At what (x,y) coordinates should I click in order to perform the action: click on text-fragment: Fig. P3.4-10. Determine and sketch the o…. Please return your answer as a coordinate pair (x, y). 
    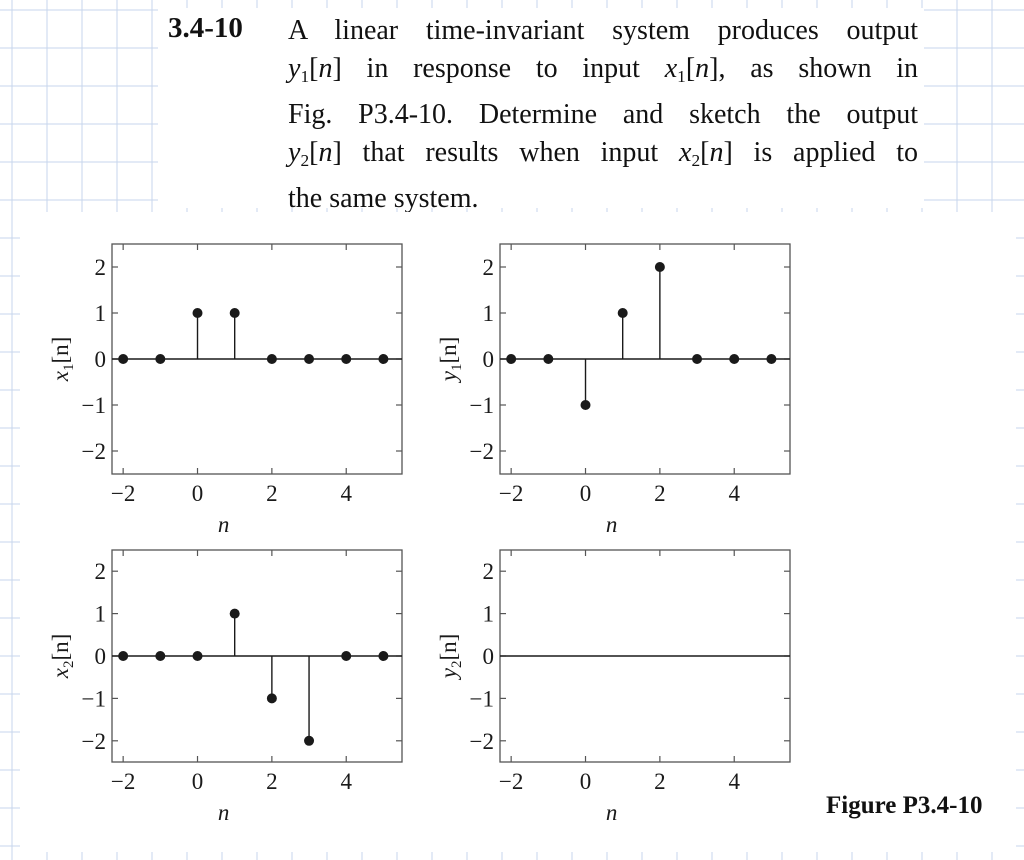
    Looking at the image, I should click on (603, 114).